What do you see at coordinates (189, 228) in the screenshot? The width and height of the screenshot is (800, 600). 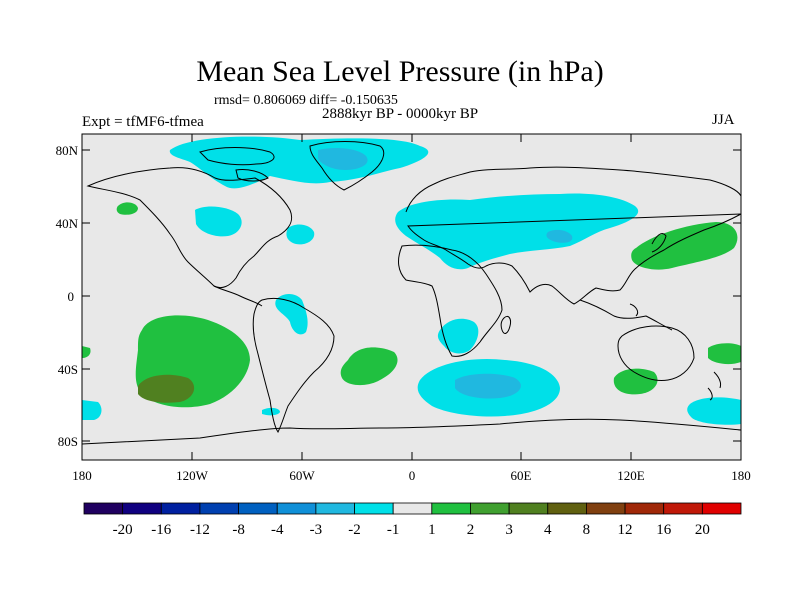 I see `coastline-north-america` at bounding box center [189, 228].